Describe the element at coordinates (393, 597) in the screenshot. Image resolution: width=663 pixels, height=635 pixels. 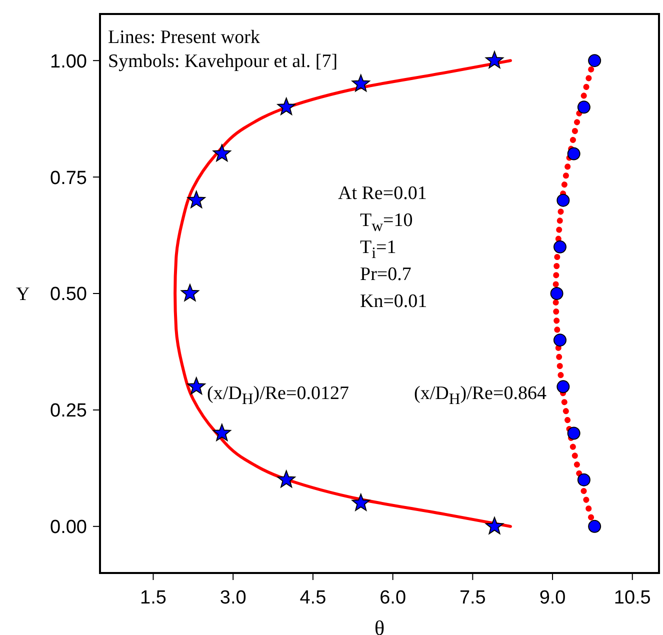
I see `x-tick-label: 6.0` at that location.